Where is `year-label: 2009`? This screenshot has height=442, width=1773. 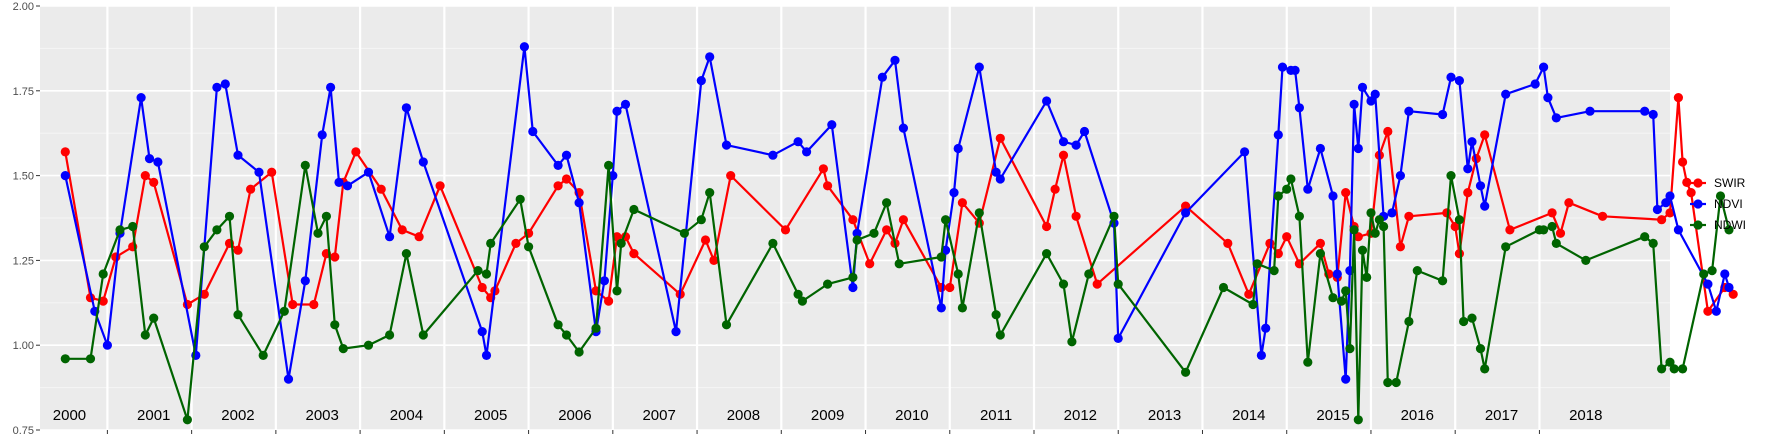
year-label: 2009 is located at coordinates (827, 415).